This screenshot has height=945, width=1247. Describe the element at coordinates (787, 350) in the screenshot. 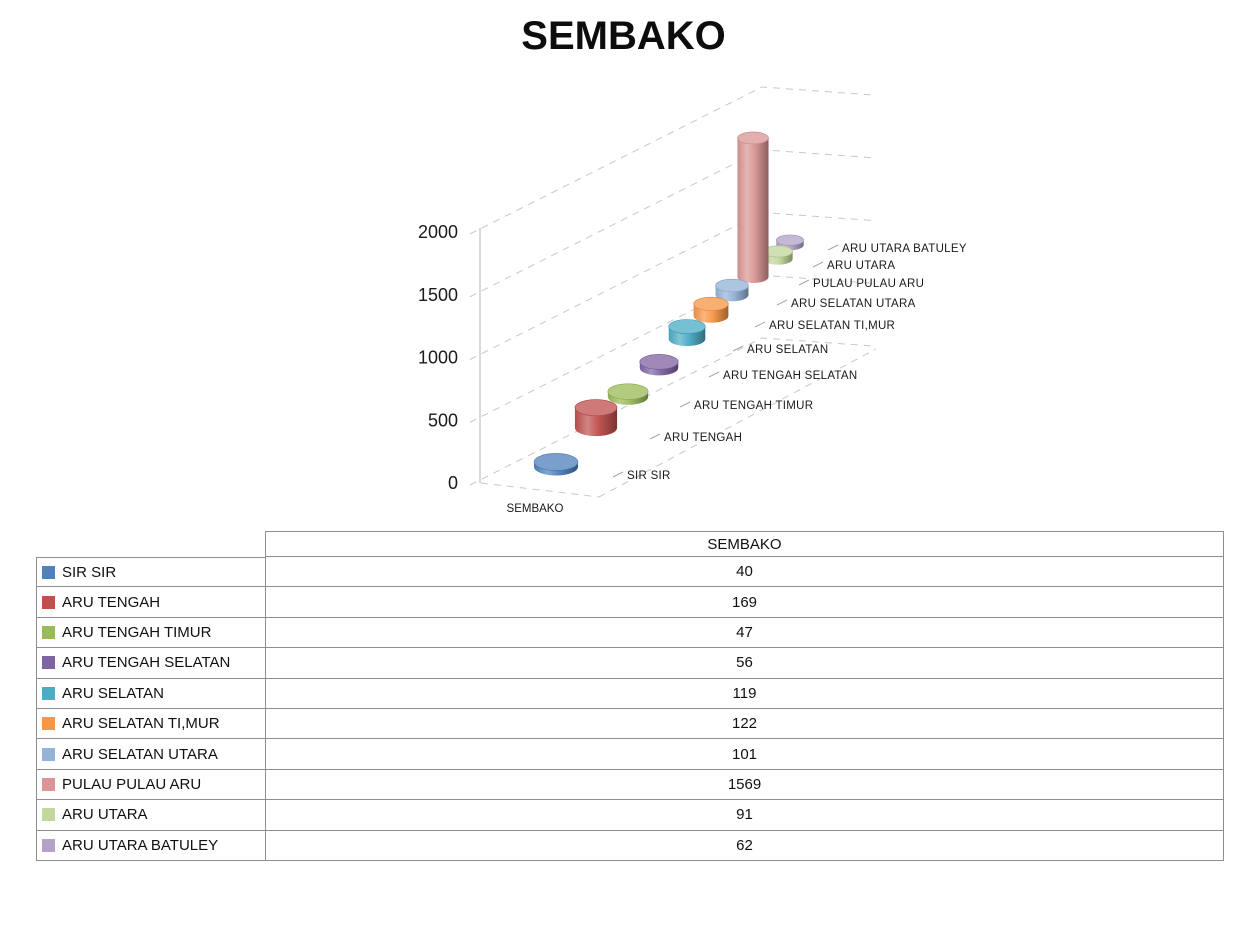

I see `series-label-aru-selatan: ARU SELATAN` at that location.